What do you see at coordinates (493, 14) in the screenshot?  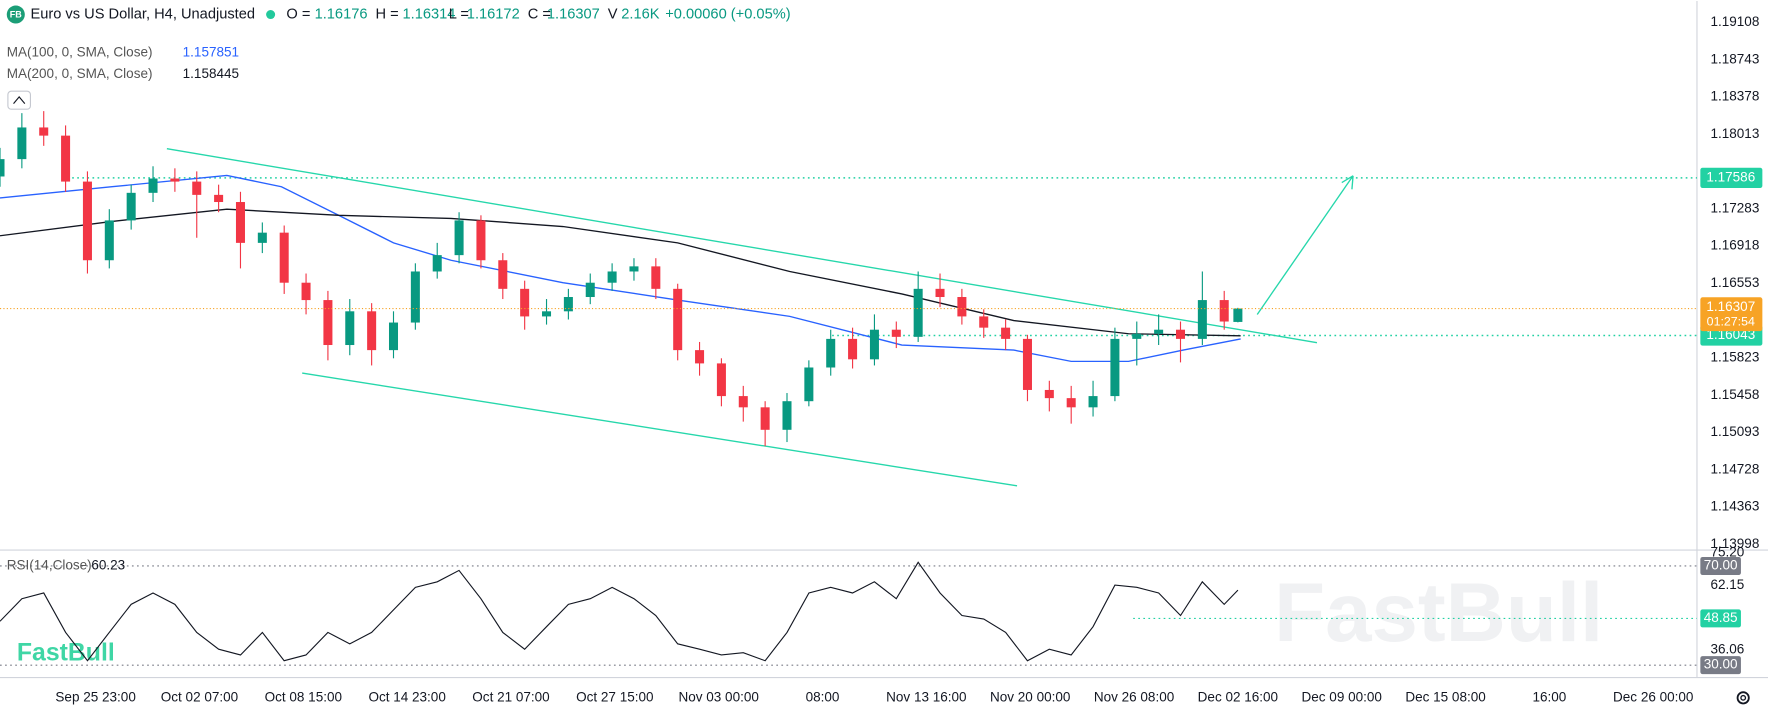 I see `low-value: 1.16172` at bounding box center [493, 14].